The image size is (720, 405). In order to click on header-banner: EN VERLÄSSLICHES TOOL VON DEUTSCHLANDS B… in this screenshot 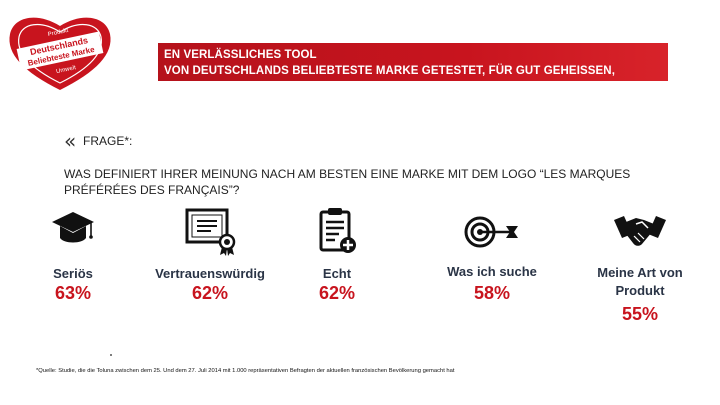, I will do `click(413, 68)`.